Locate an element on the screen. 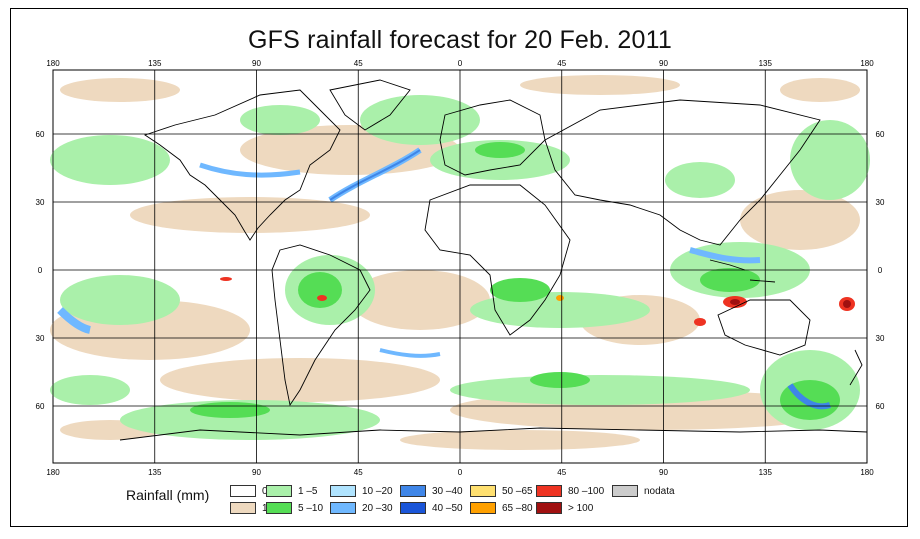 This screenshot has width=920, height=539. legend-item: 80 –100 is located at coordinates (570, 491).